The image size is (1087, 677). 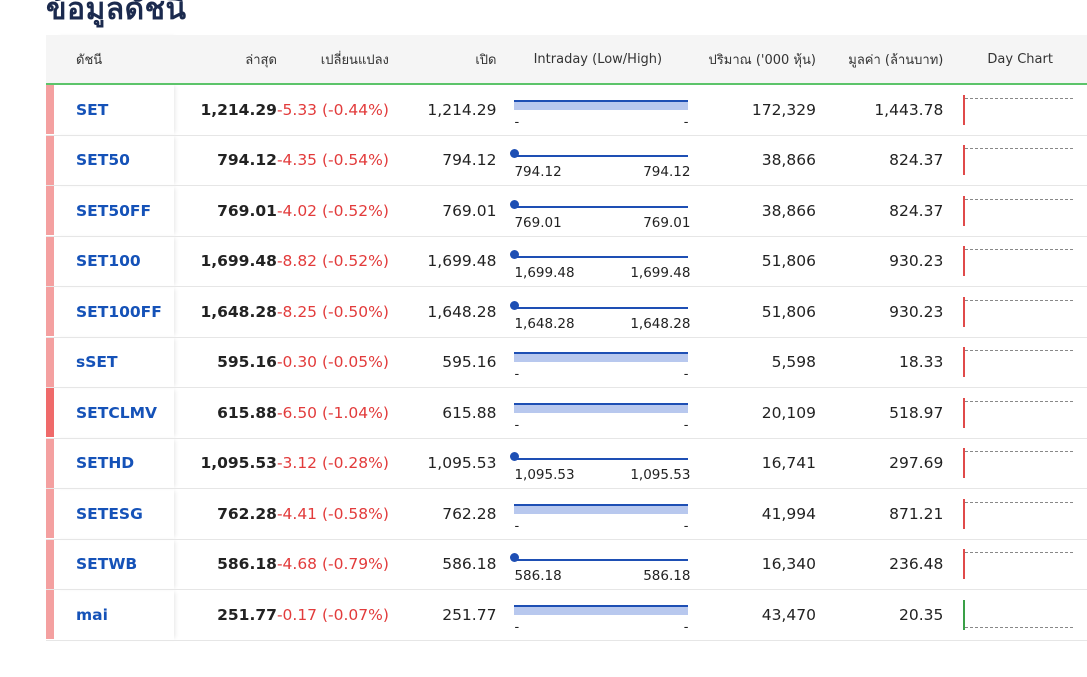 What do you see at coordinates (601, 206) in the screenshot?
I see `intraday-range-line` at bounding box center [601, 206].